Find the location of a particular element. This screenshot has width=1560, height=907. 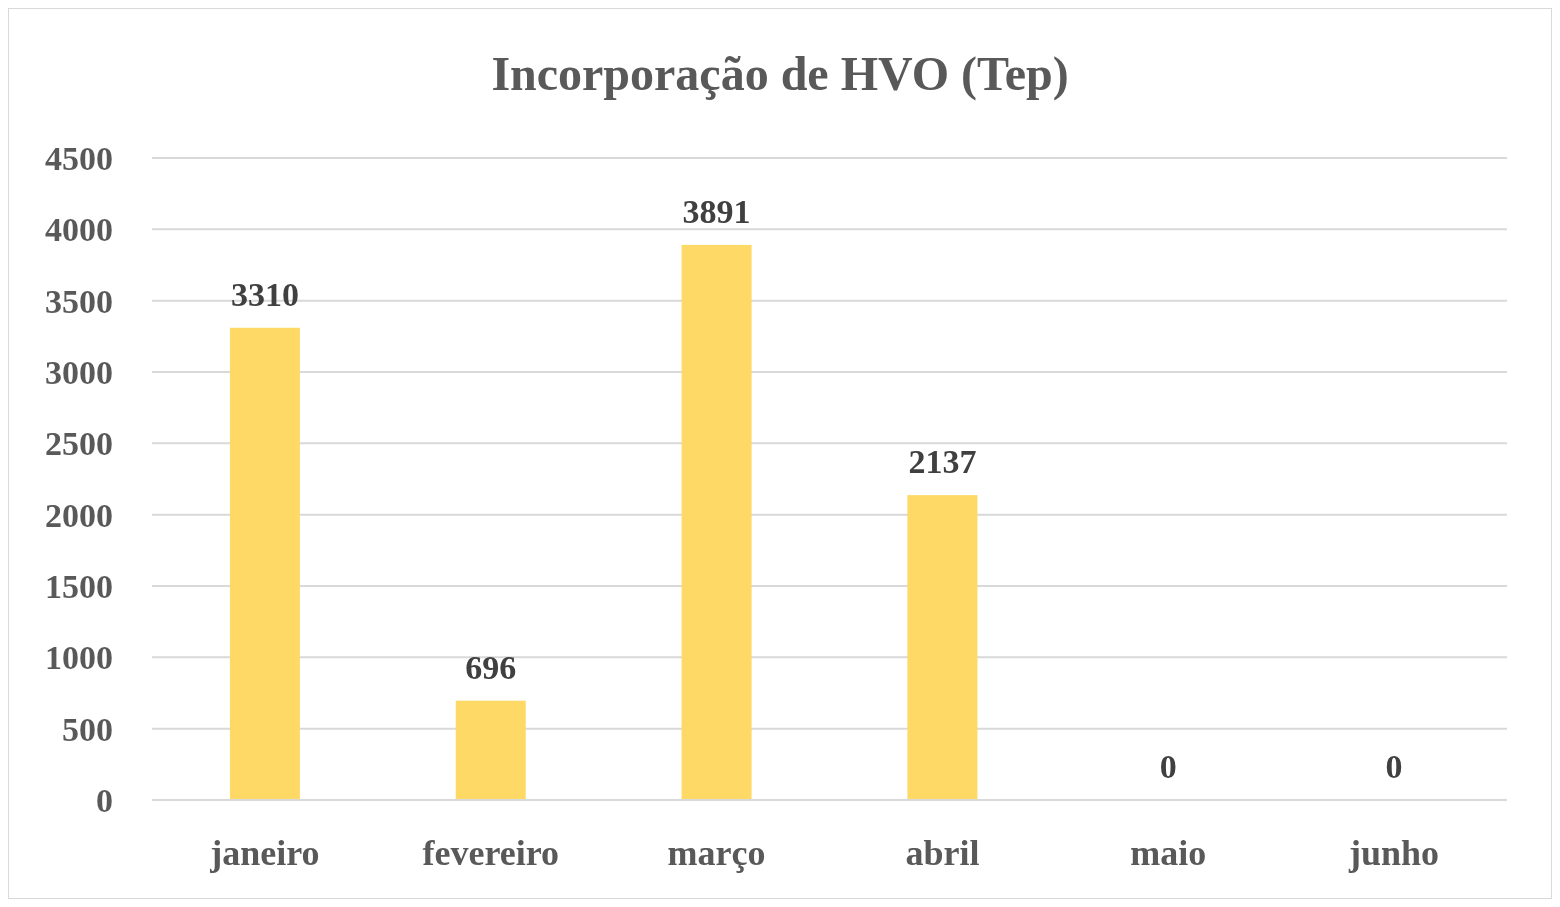

y-tick-label: 0 is located at coordinates (104, 800).